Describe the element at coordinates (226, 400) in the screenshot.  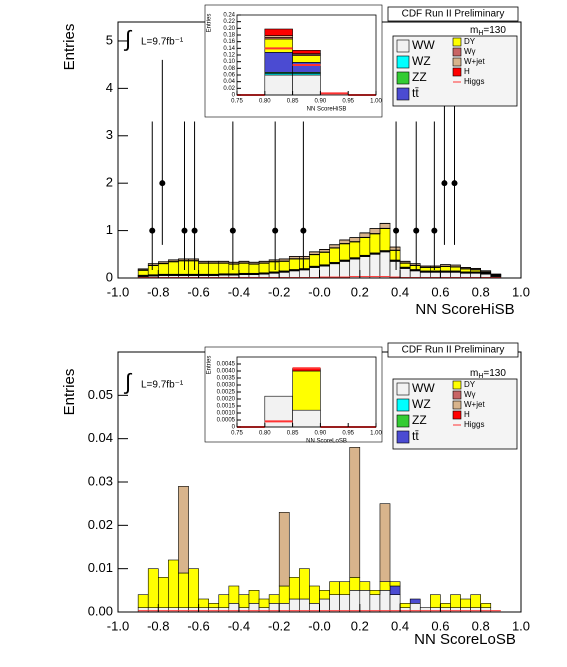
I see `inset-y-tick-label: 0.0020` at that location.